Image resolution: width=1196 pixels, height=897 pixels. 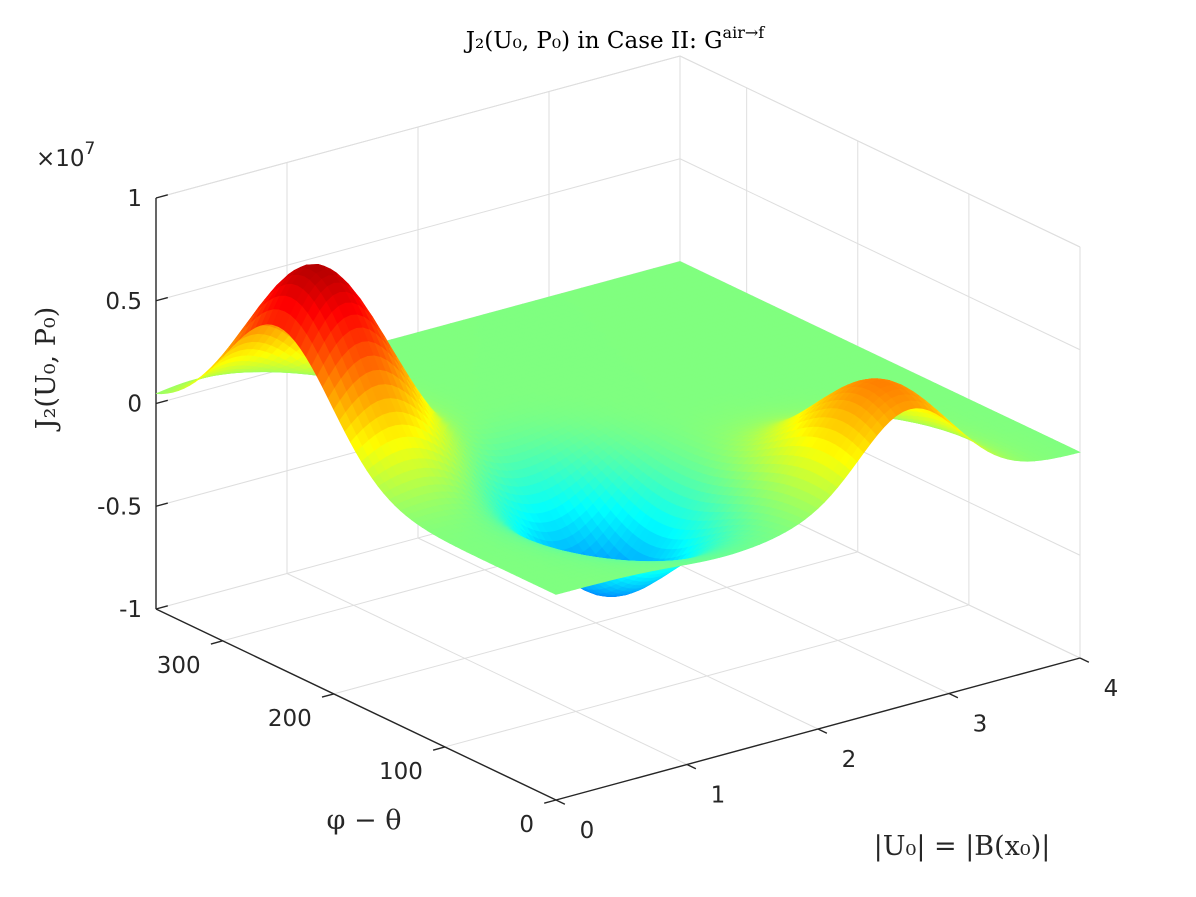 What do you see at coordinates (418, 230) in the screenshot?
I see `back-wall-grid-line` at bounding box center [418, 230].